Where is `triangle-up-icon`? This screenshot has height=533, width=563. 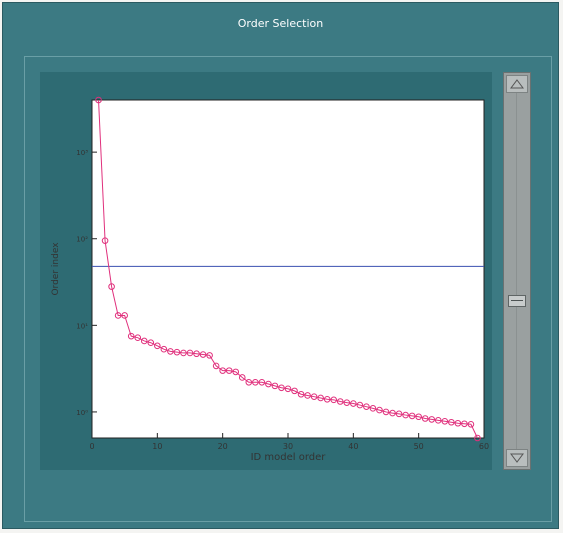
triangle-up-icon is located at coordinates (517, 84).